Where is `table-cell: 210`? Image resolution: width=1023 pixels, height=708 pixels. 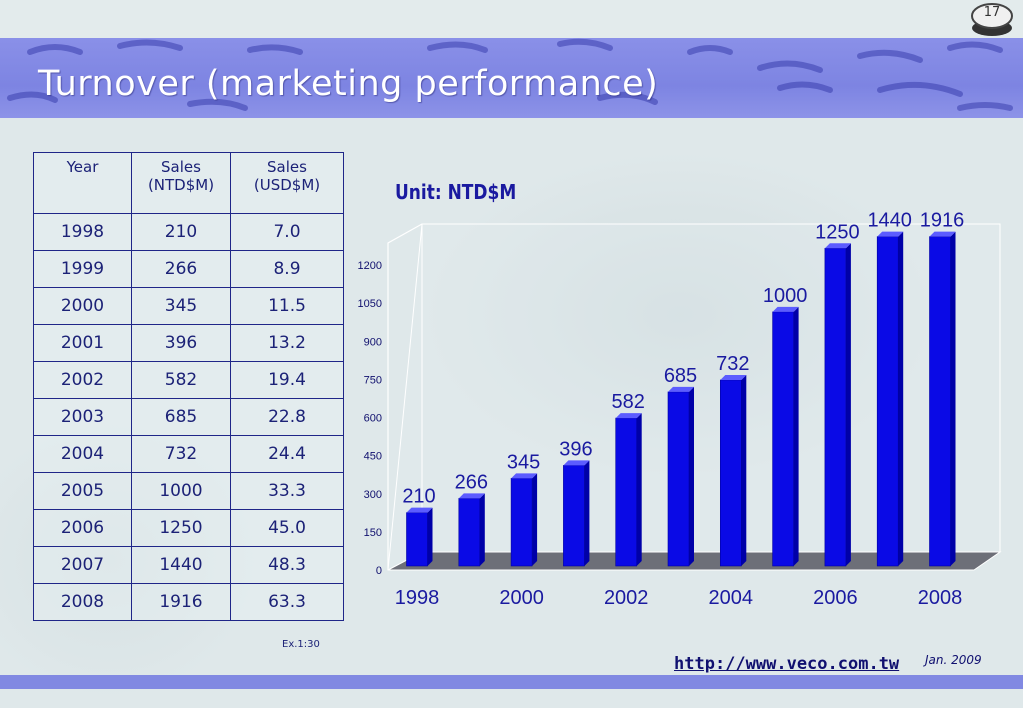 table-cell: 210 is located at coordinates (181, 232).